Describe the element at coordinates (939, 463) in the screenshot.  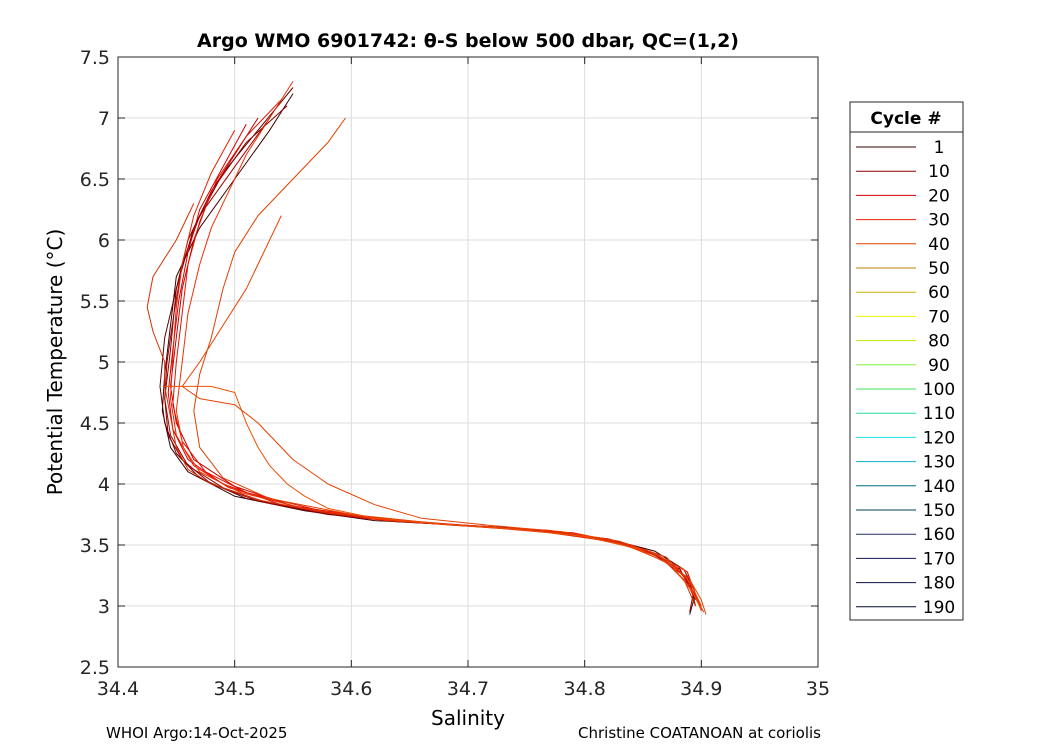
I see `legend-label: 130` at that location.